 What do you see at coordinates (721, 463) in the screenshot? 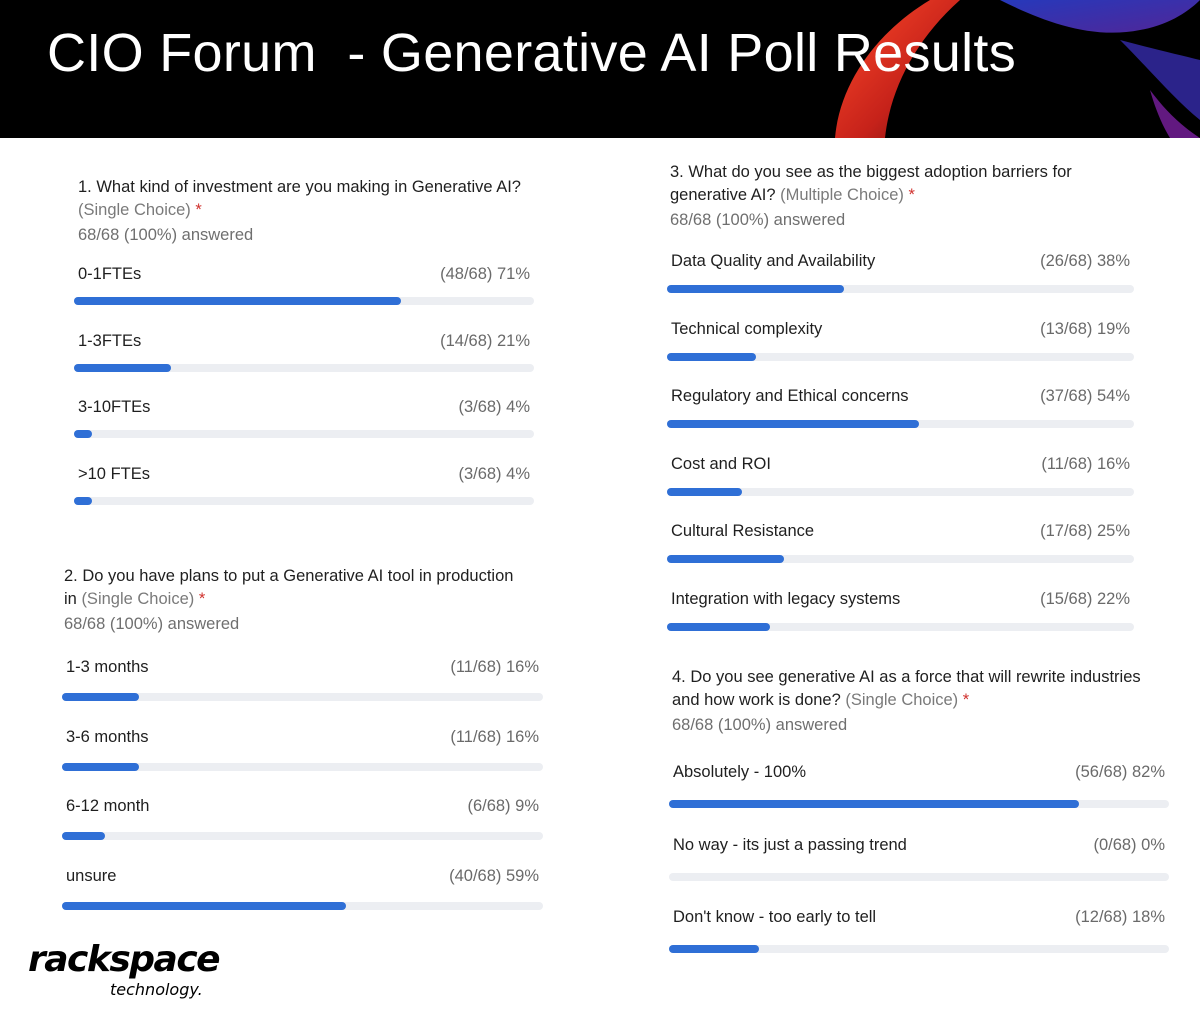
I see `option-label: Cost and ROI` at bounding box center [721, 463].